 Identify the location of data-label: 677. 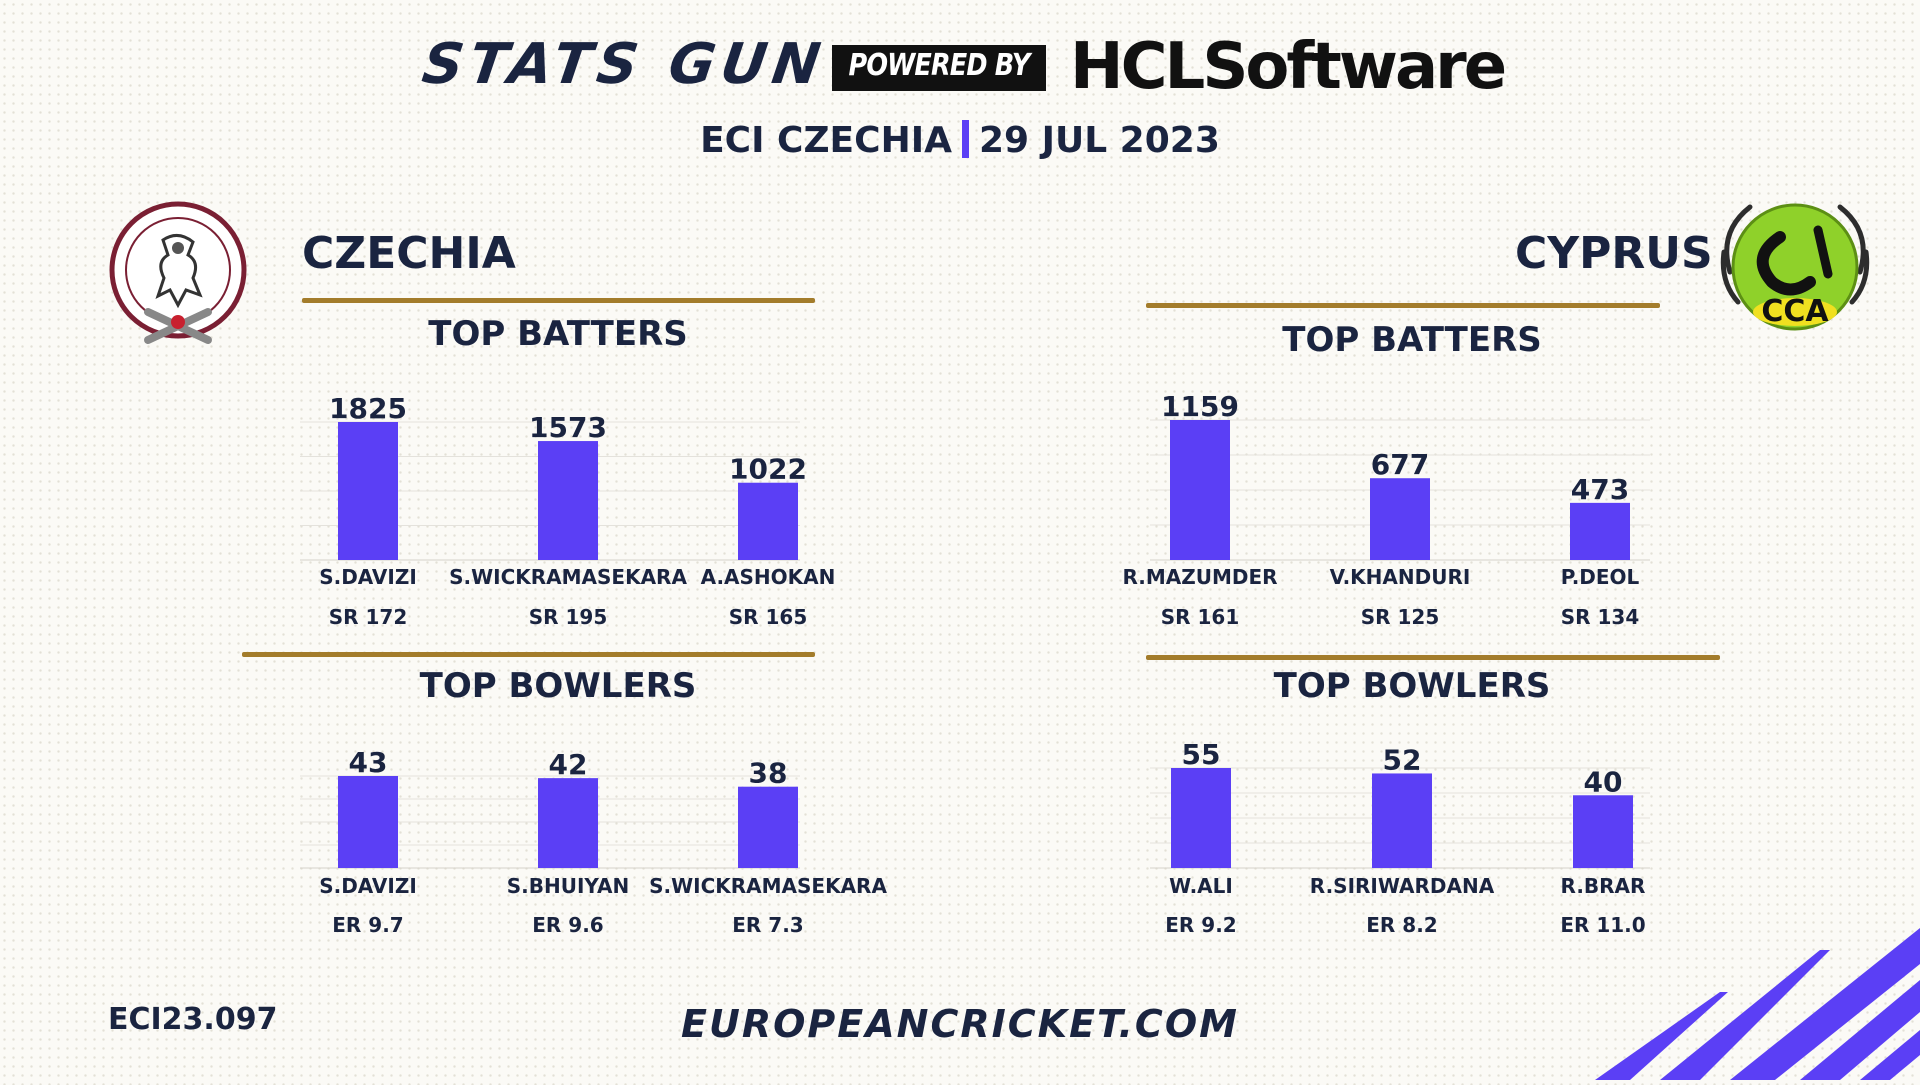
(1400, 464).